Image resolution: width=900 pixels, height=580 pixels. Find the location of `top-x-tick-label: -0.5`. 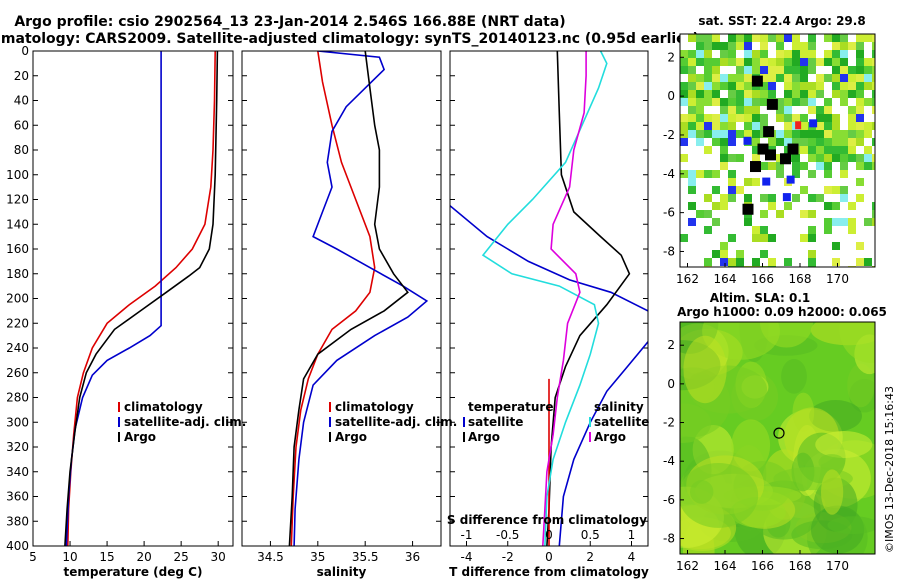

top-x-tick-label: -0.5 is located at coordinates (507, 535).